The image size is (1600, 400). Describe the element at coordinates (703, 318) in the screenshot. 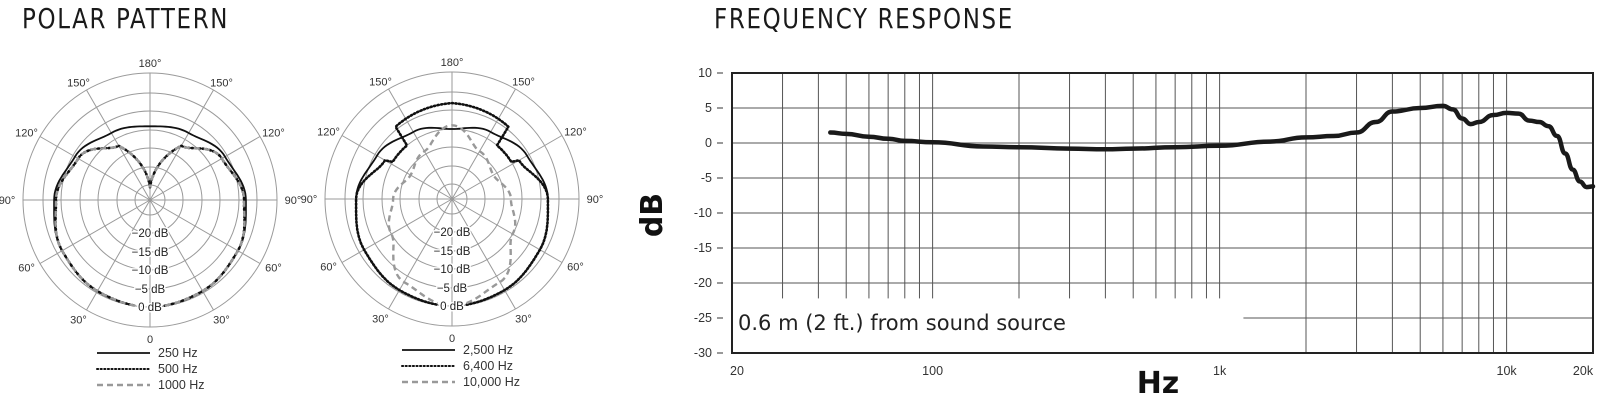

I see `y-tick-label: -25` at that location.